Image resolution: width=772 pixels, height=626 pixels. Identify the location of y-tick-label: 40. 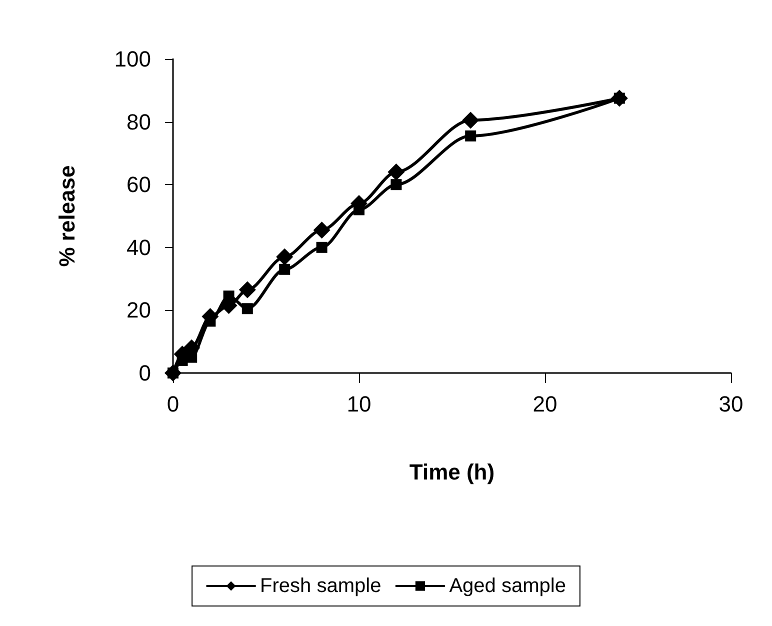
(138, 247).